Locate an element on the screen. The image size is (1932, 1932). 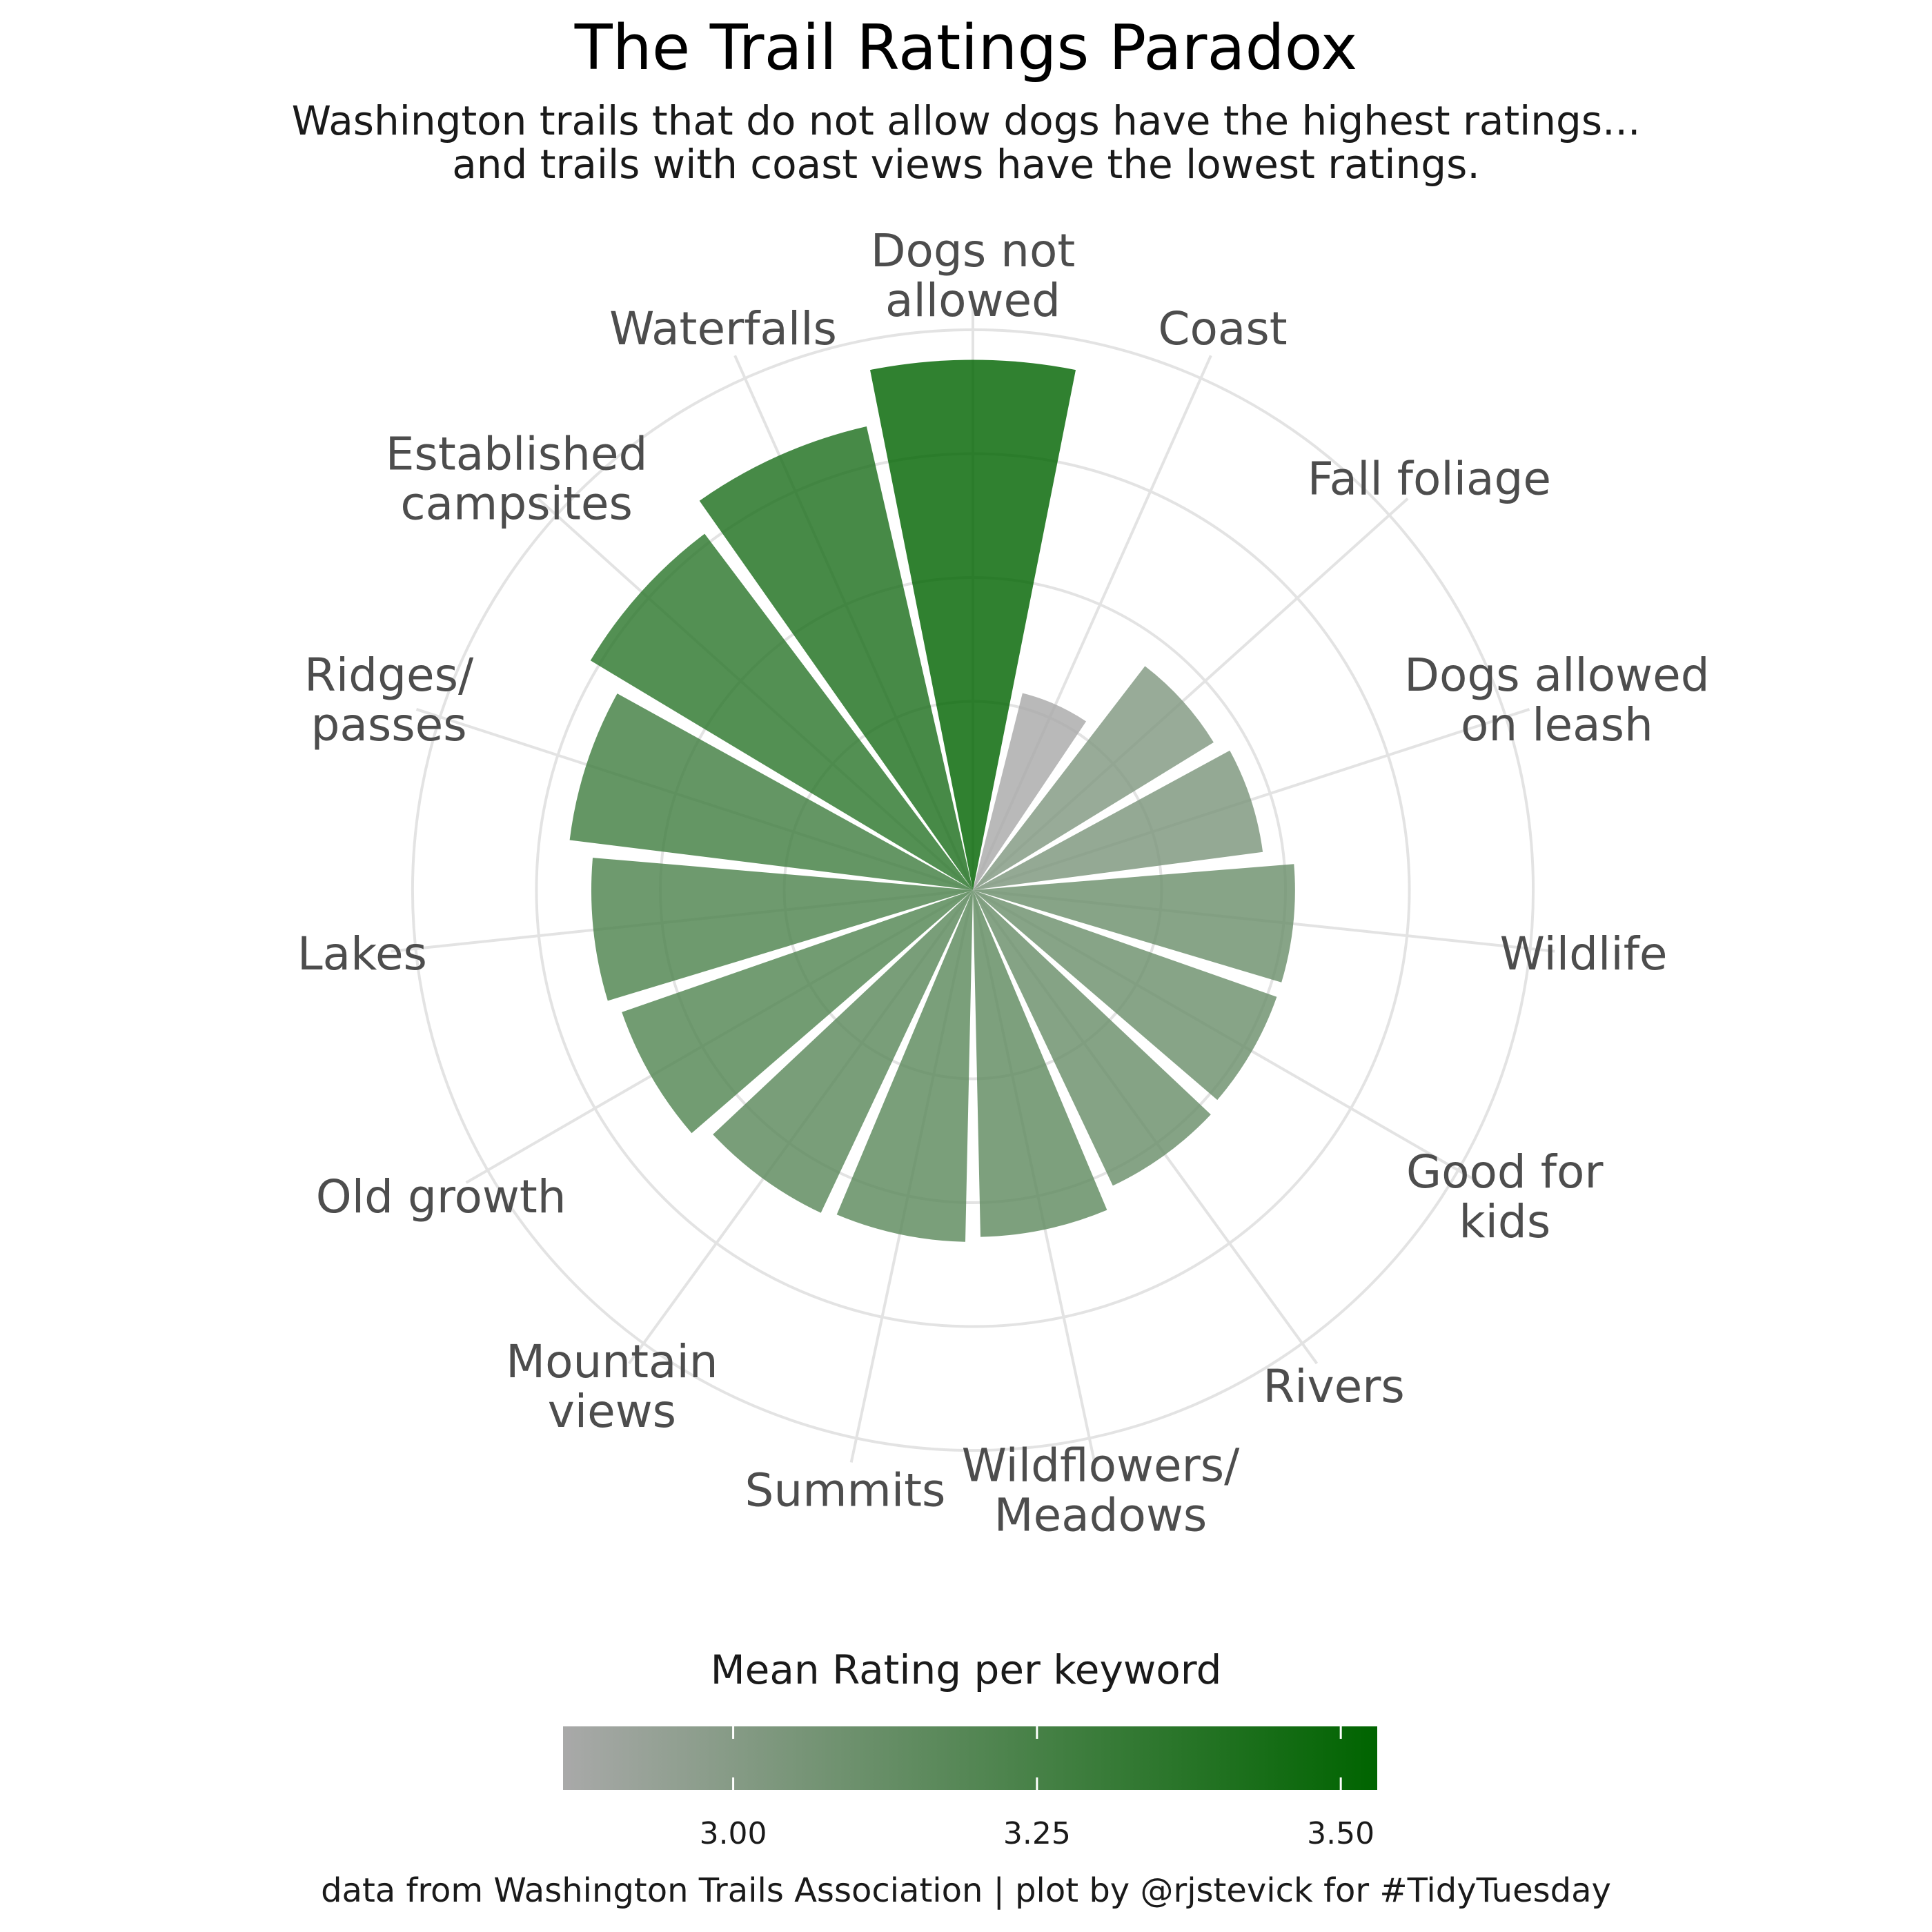
legend-tick-label: 3.50 is located at coordinates (1340, 1833).